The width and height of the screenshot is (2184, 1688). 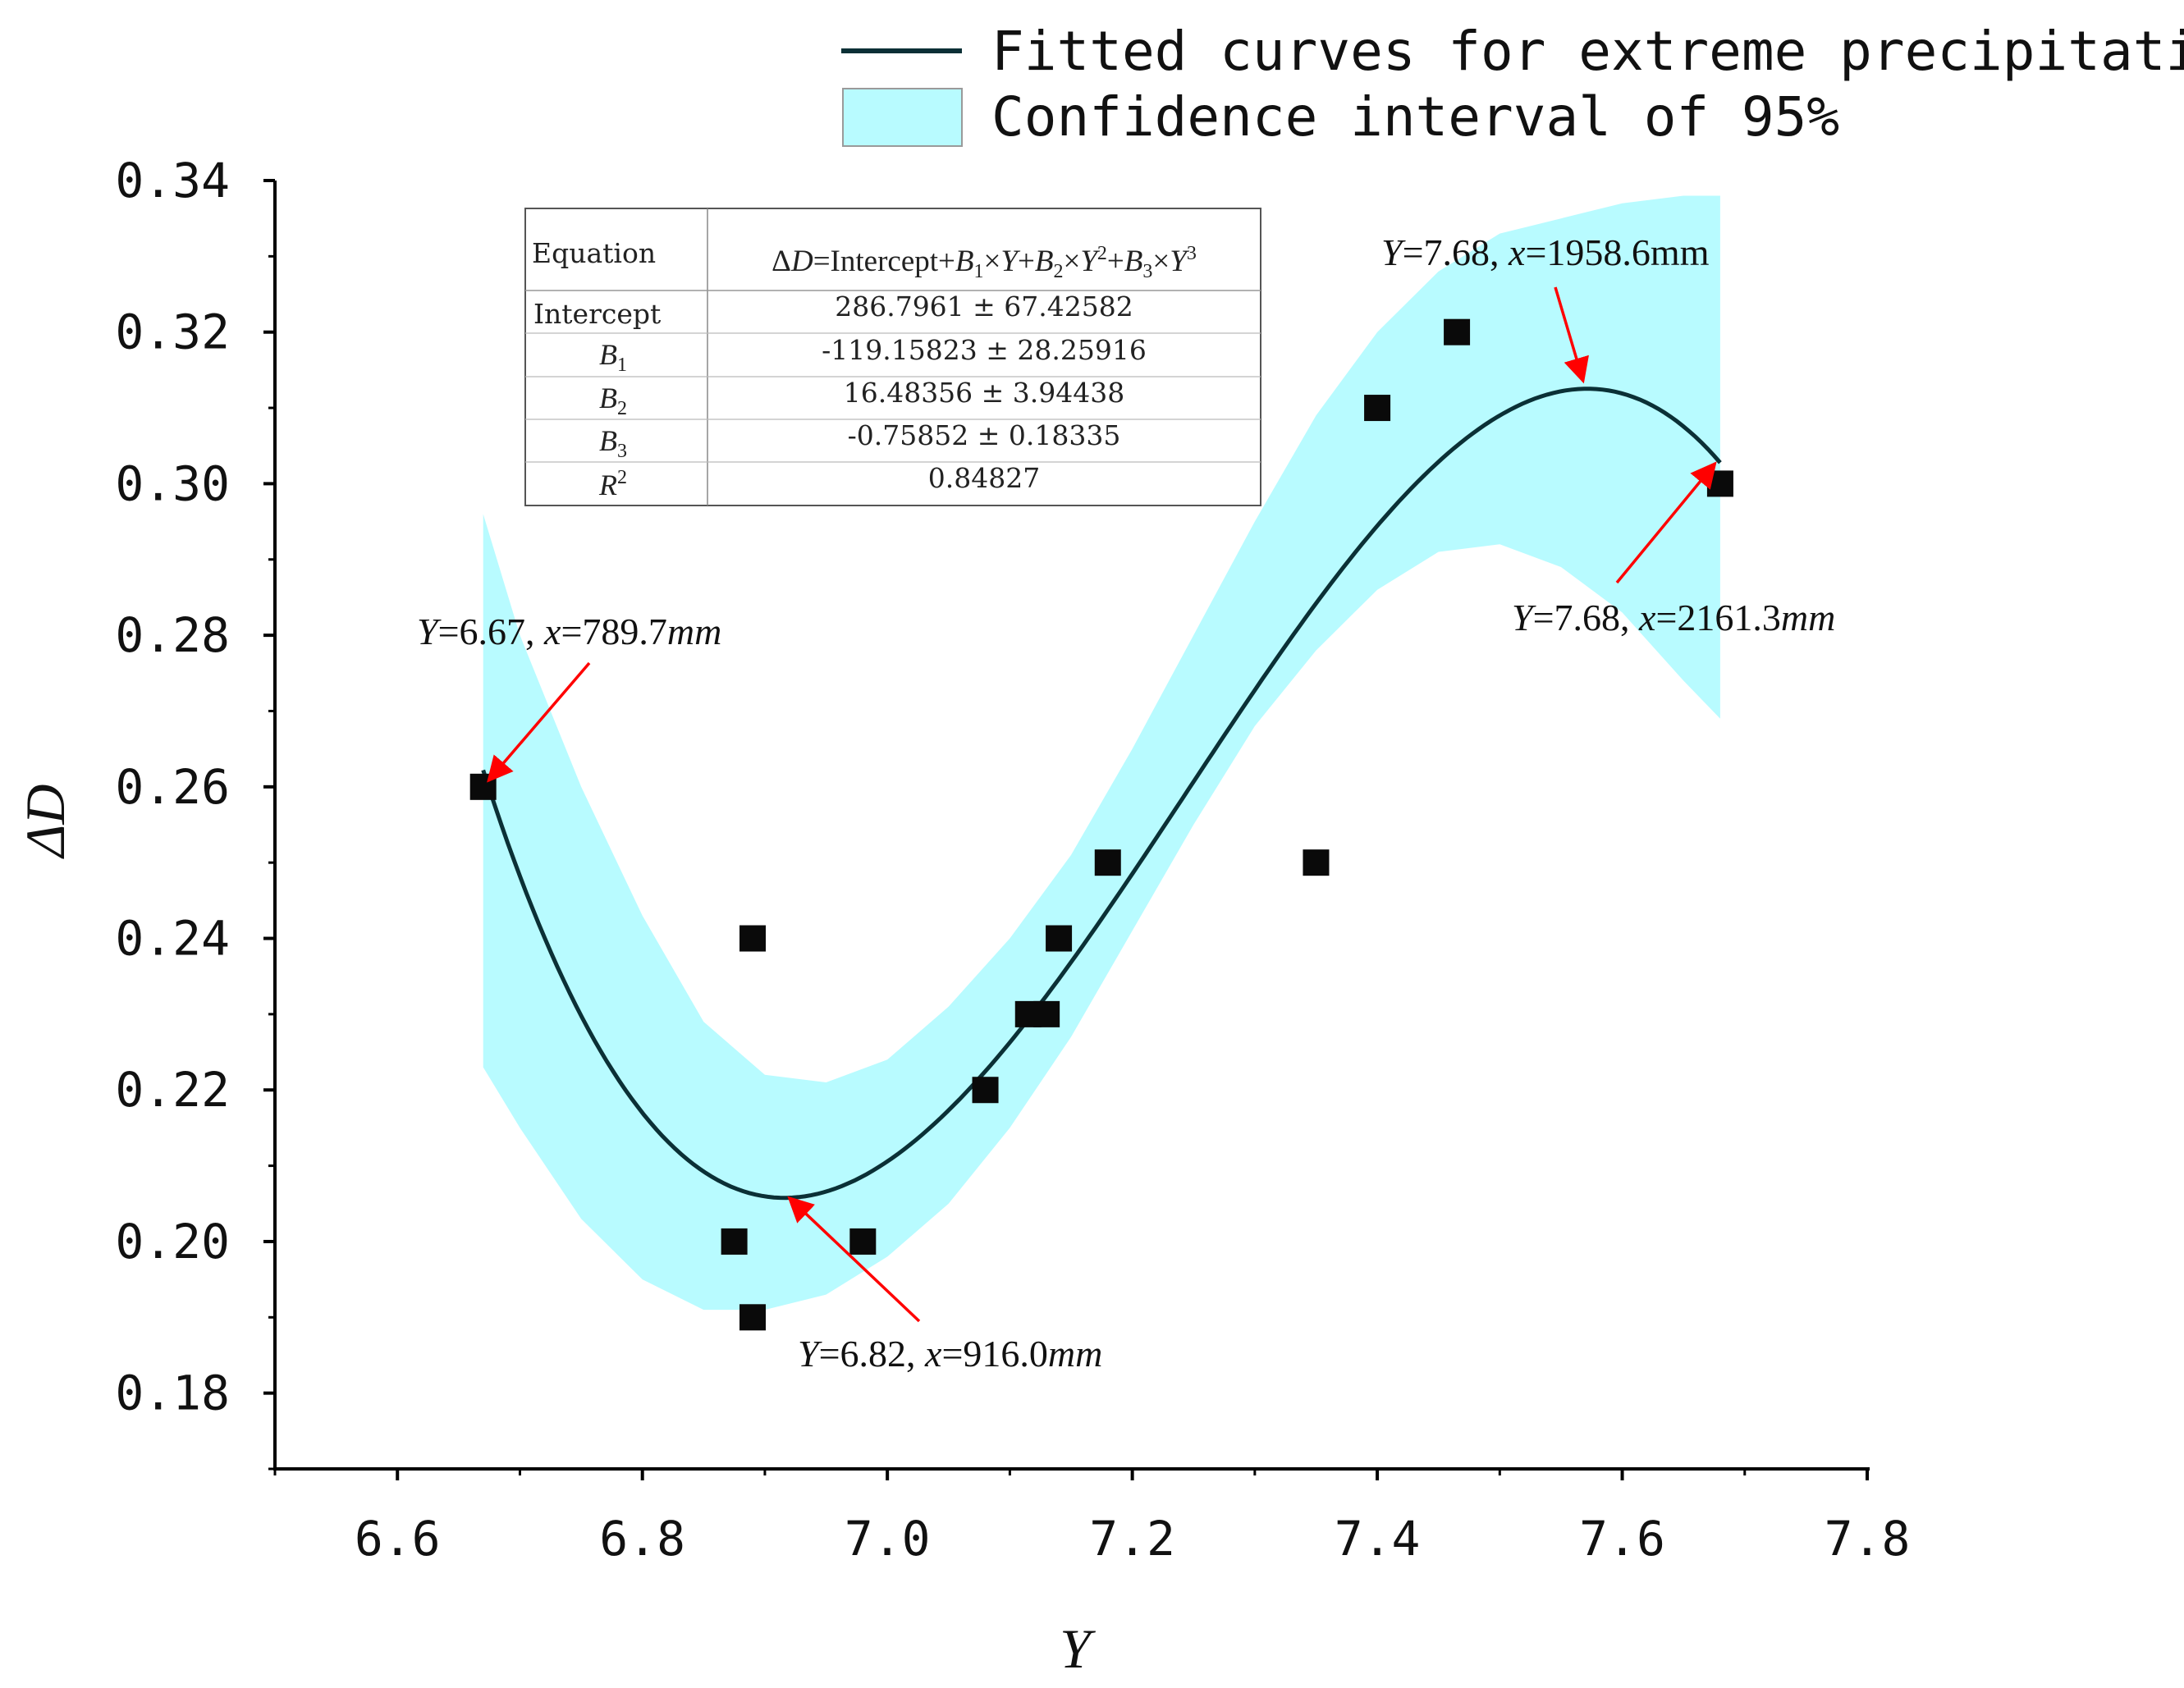 What do you see at coordinates (1132, 1539) in the screenshot?
I see `x-tick-label: 7.2` at bounding box center [1132, 1539].